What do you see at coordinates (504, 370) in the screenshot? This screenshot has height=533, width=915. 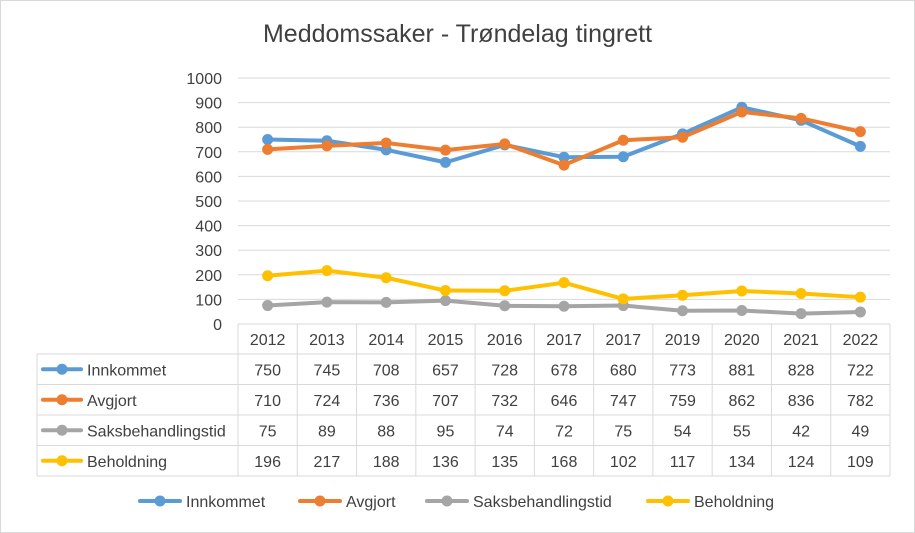 I see `table-cell: 728` at bounding box center [504, 370].